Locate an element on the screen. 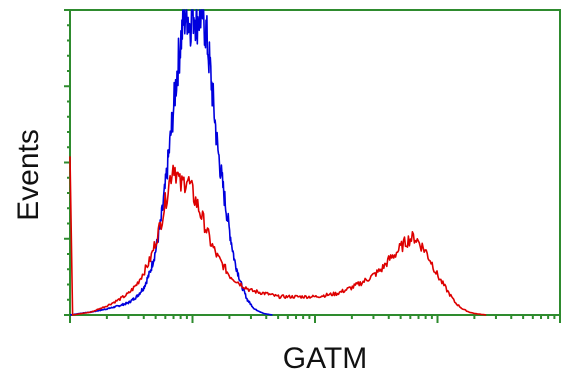  x-axis-label: GATM is located at coordinates (325, 358).